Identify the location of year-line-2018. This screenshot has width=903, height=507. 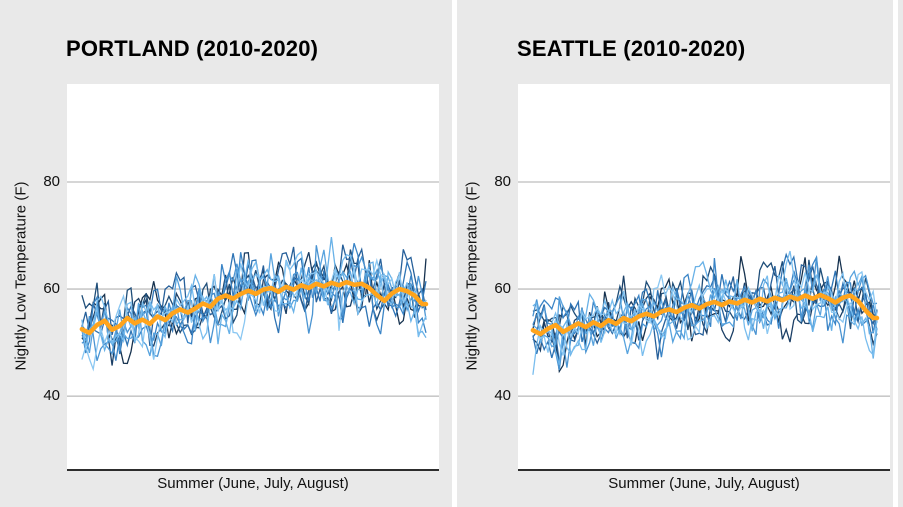
(705, 312).